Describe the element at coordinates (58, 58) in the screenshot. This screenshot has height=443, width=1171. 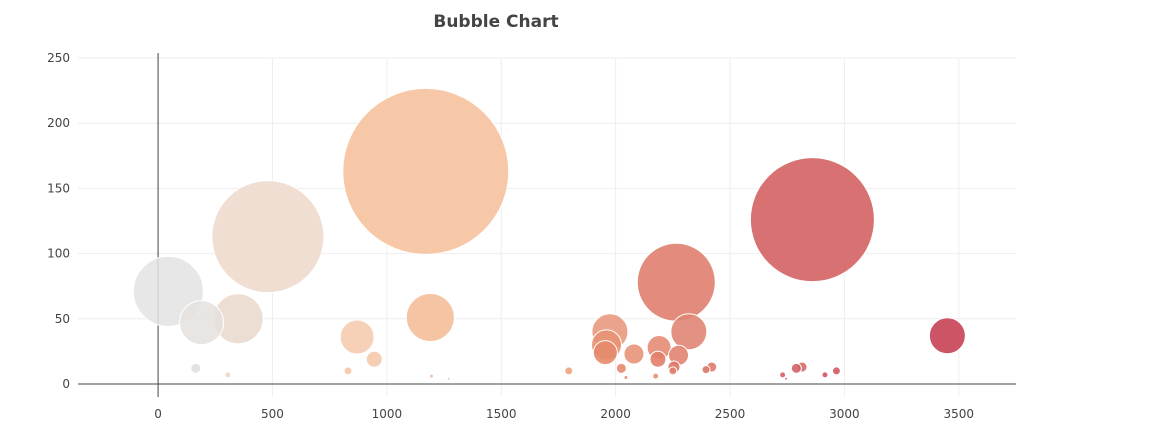
I see `y-tick-label: 250` at that location.